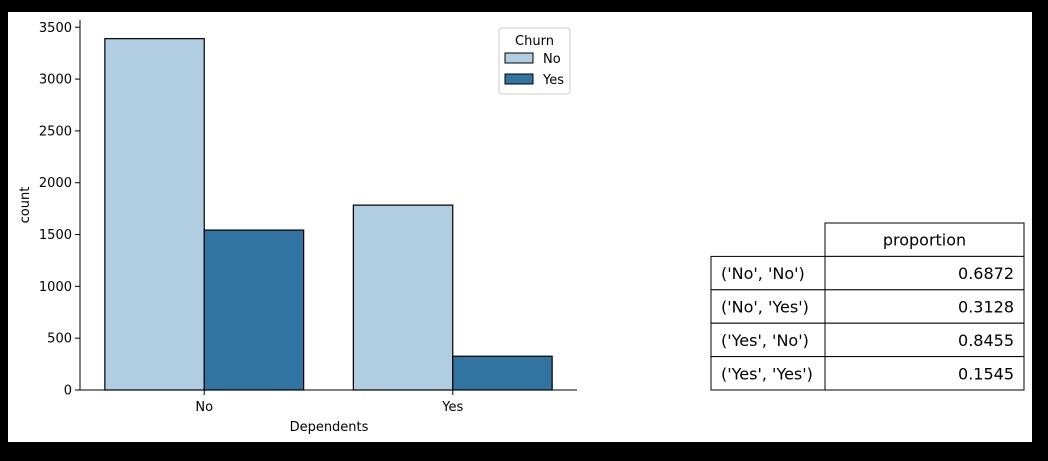 The height and width of the screenshot is (461, 1048). Describe the element at coordinates (68, 391) in the screenshot. I see `y-tick-label: 0` at that location.